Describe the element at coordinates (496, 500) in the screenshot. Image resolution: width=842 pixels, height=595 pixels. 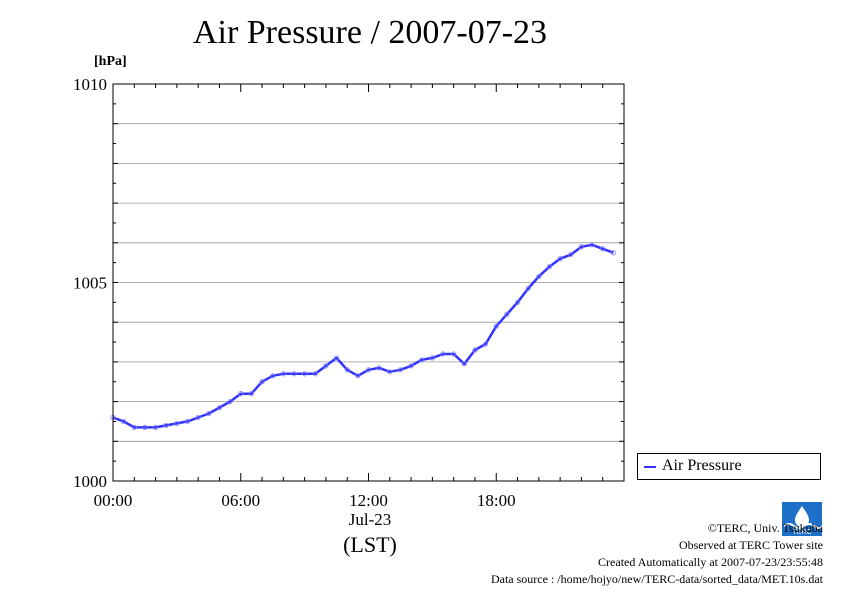
I see `x-tick-label: 18:00` at that location.